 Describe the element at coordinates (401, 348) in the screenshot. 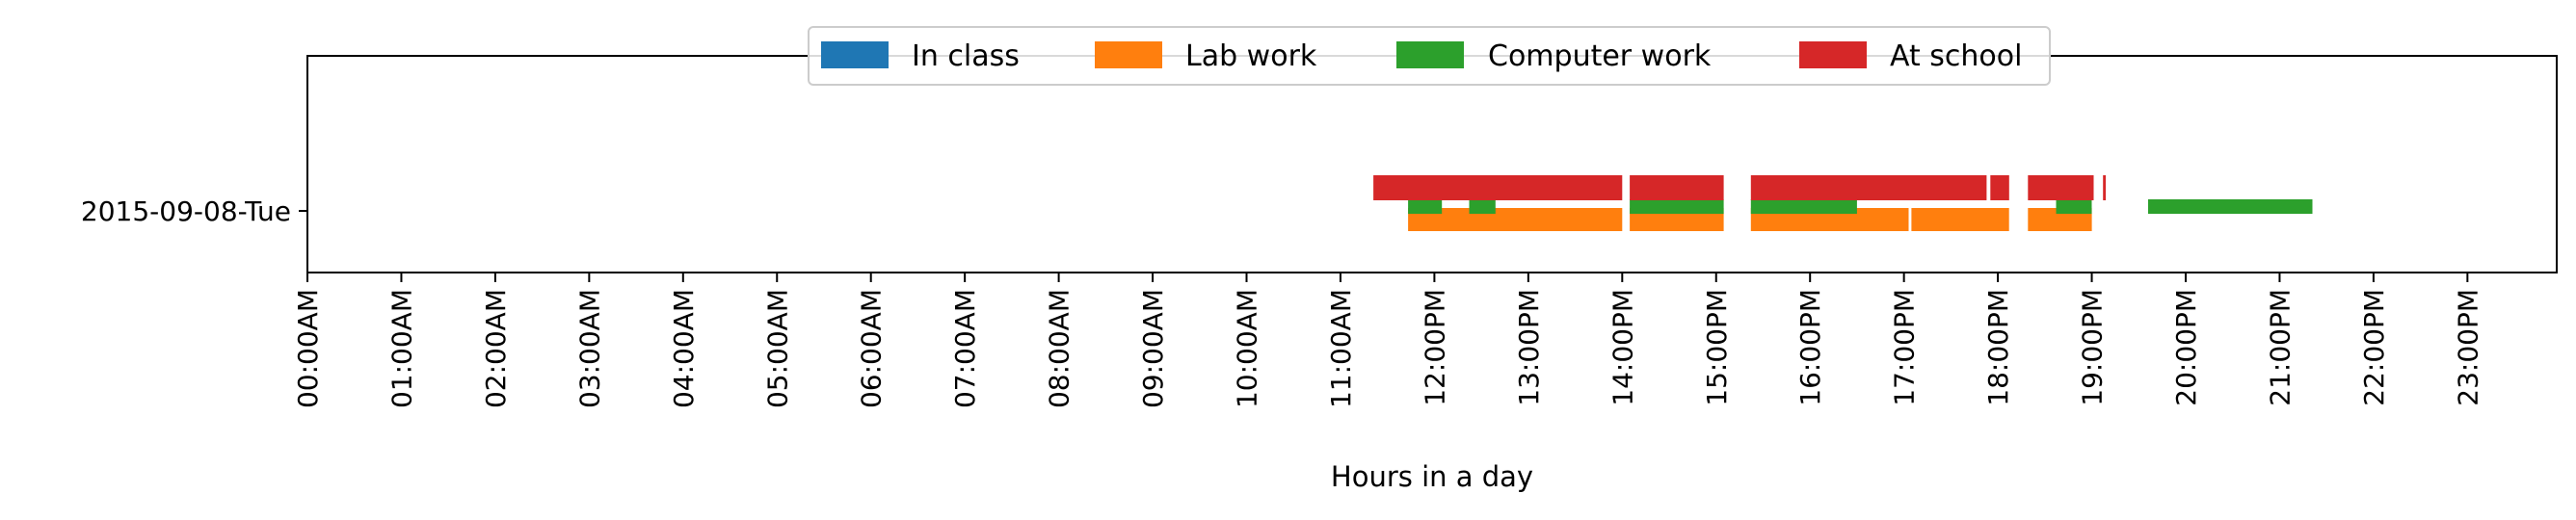

I see `x-tick-label: 01:00AM` at that location.